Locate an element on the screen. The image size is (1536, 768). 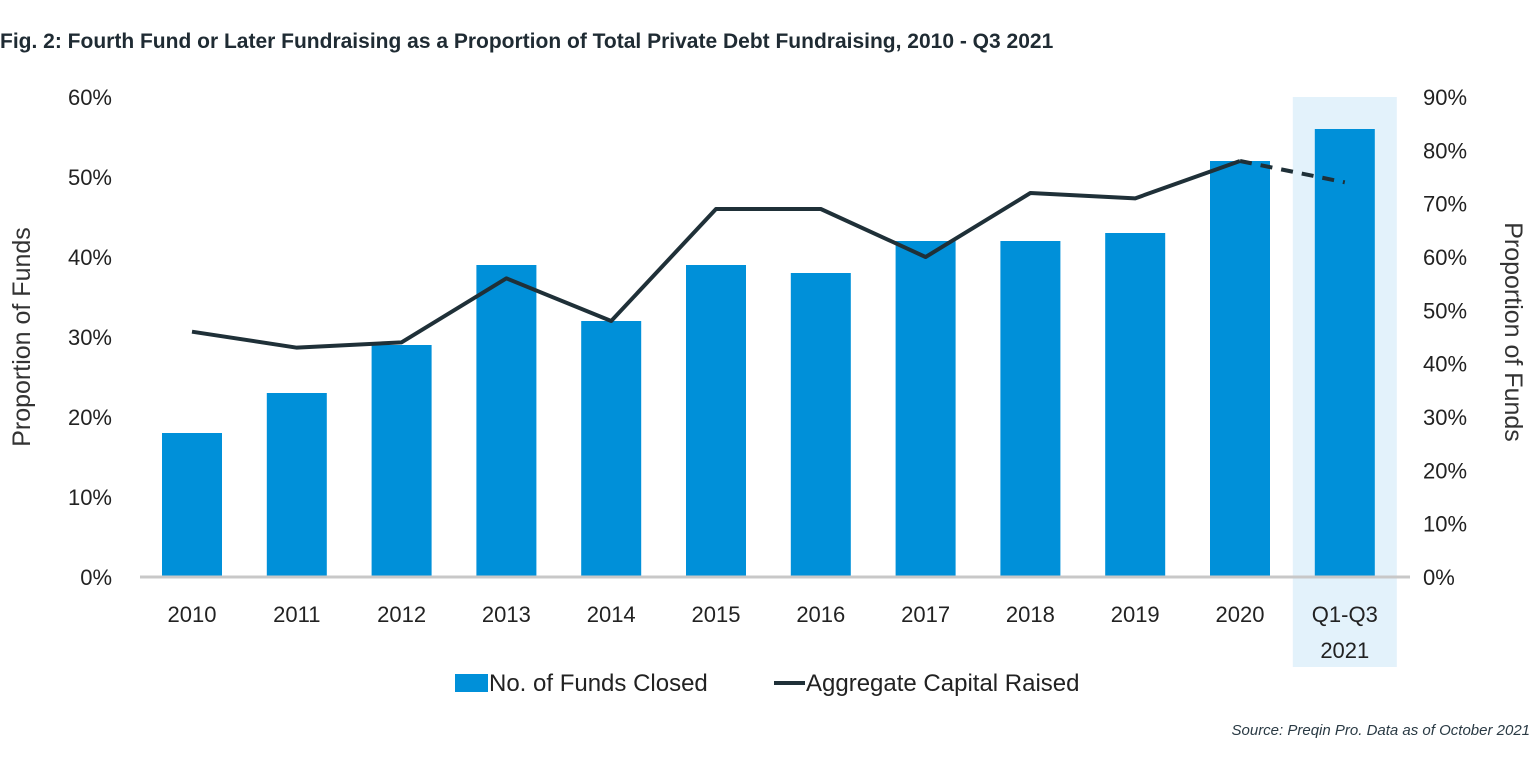
left-tick-label: 30% is located at coordinates (90, 337).